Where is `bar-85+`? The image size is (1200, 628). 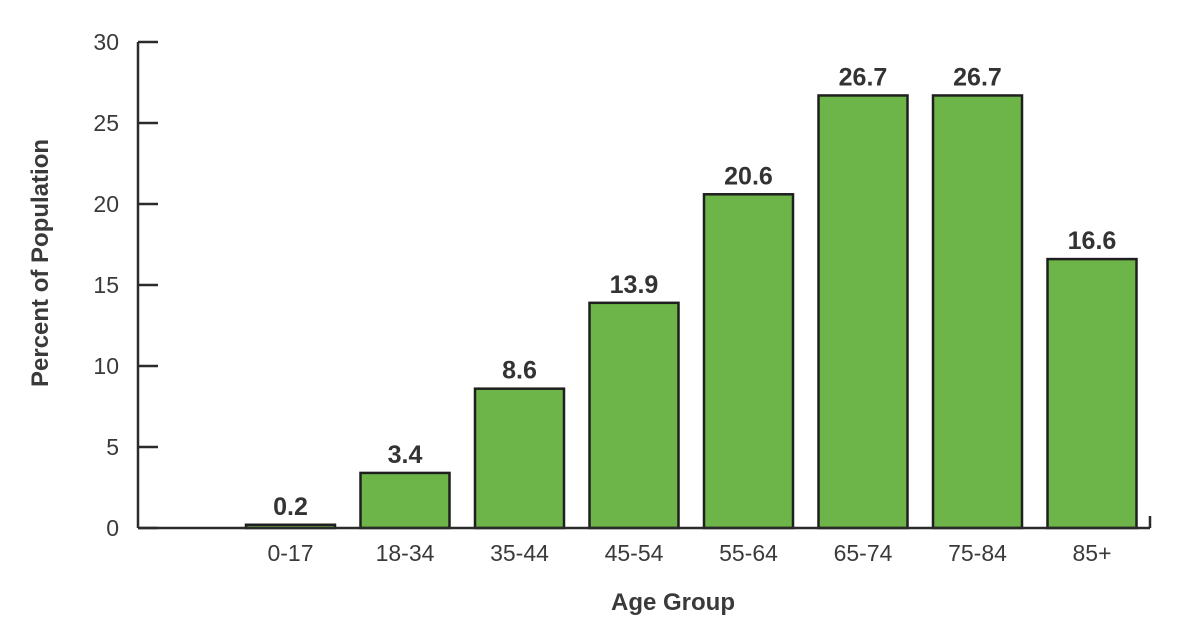 bar-85+ is located at coordinates (1092, 393).